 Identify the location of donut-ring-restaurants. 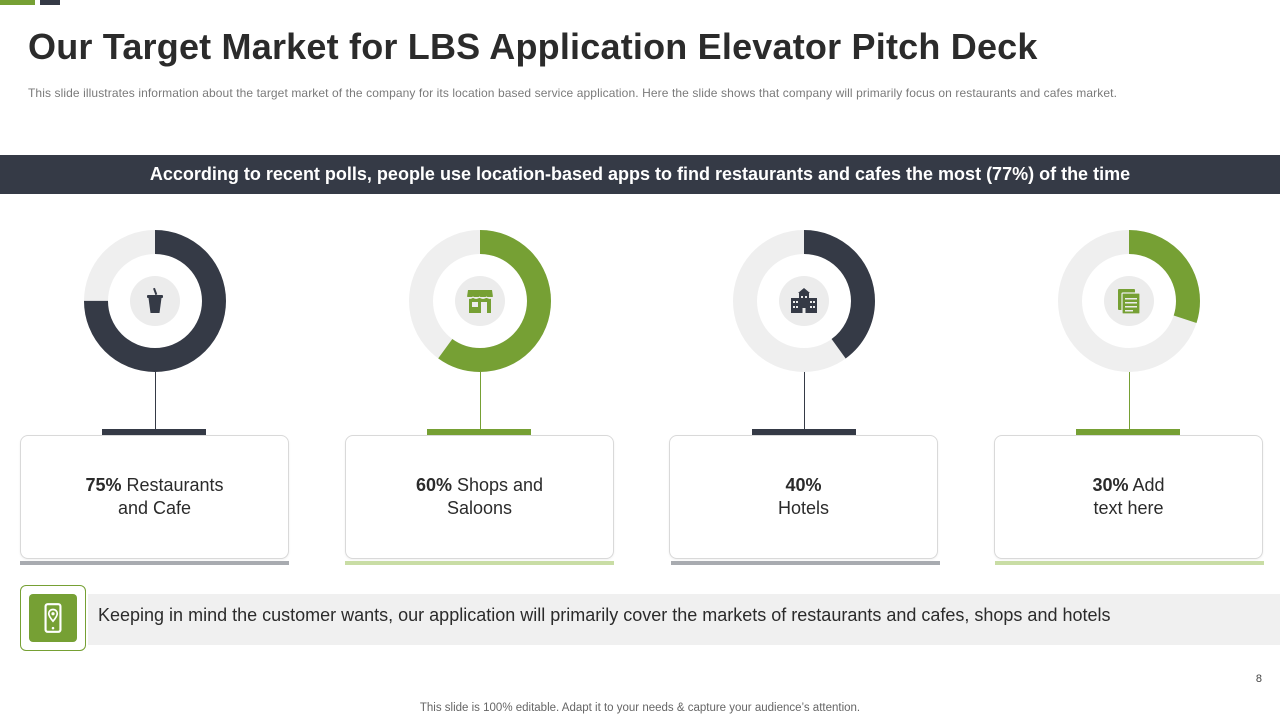
(155, 301).